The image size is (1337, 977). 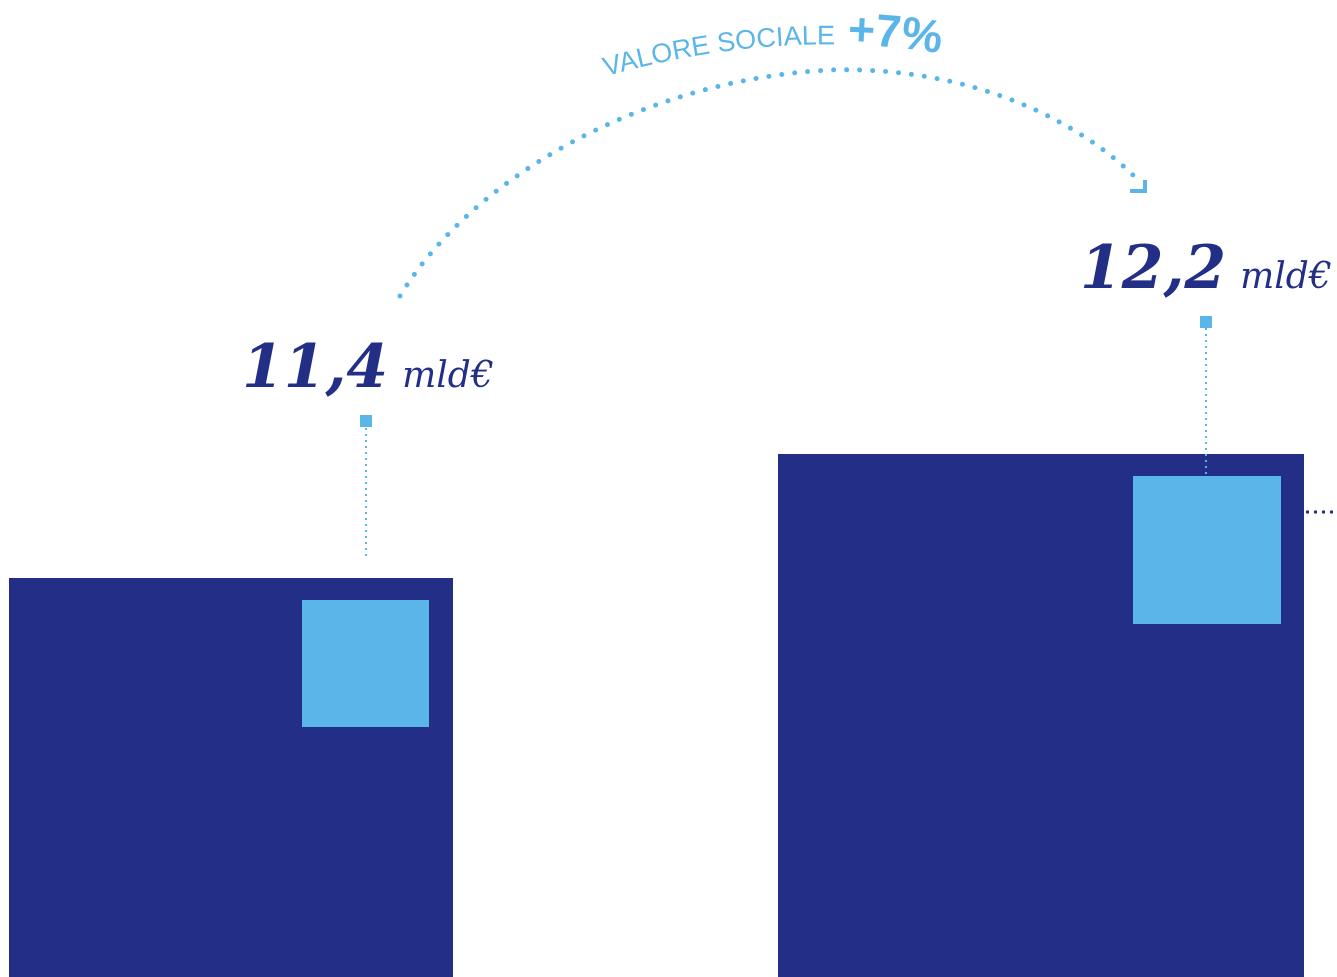 What do you see at coordinates (1286, 276) in the screenshot?
I see `value-unit-2: mld€` at bounding box center [1286, 276].